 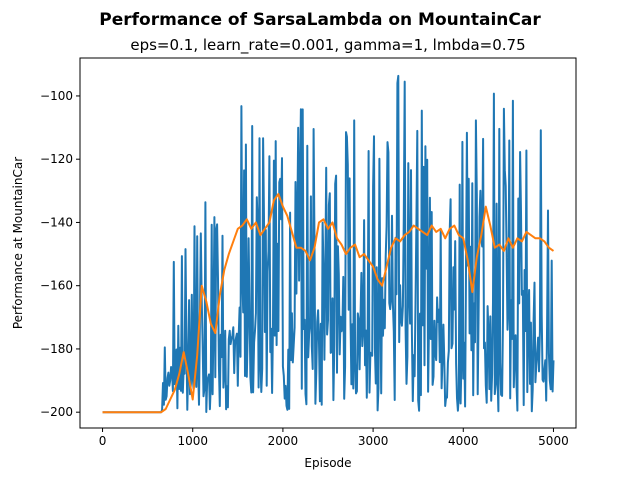 What do you see at coordinates (56, 412) in the screenshot?
I see `y-tick-label: −200` at bounding box center [56, 412].